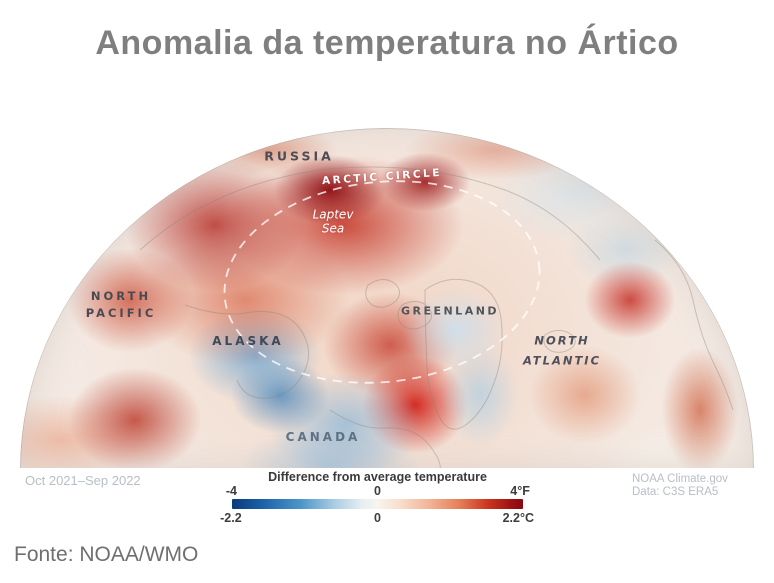  What do you see at coordinates (450, 311) in the screenshot?
I see `map-label-greenland: GREENLAND` at bounding box center [450, 311].